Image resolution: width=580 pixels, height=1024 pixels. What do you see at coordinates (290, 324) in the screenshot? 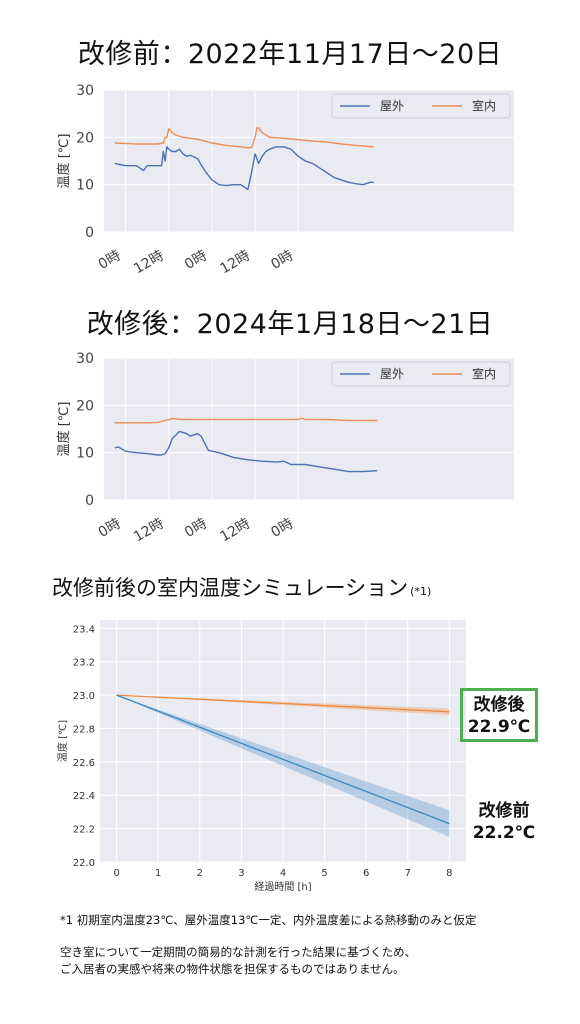
I see `chart-title-after: 改修後：2024年1月18日～21日` at bounding box center [290, 324].